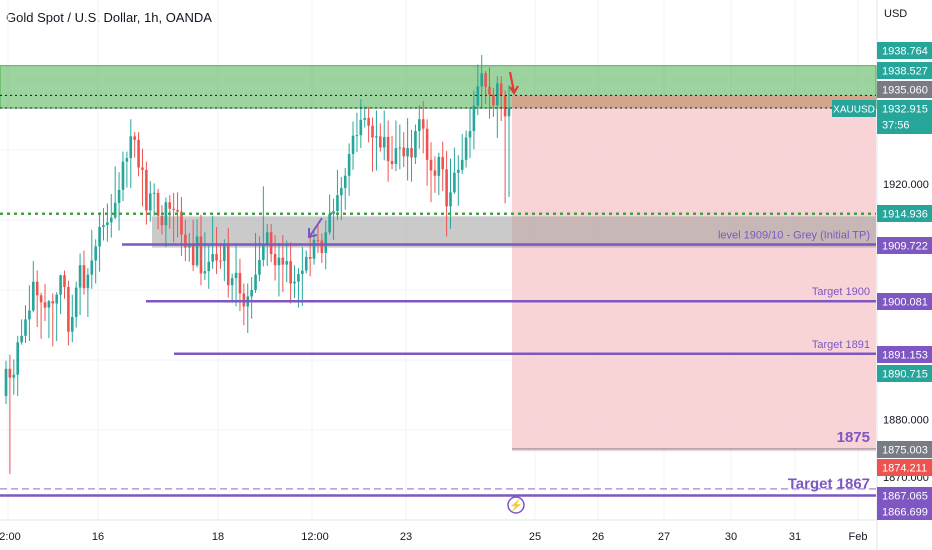 The width and height of the screenshot is (932, 550). Describe the element at coordinates (904, 354) in the screenshot. I see `price-label: 1891.153` at that location.